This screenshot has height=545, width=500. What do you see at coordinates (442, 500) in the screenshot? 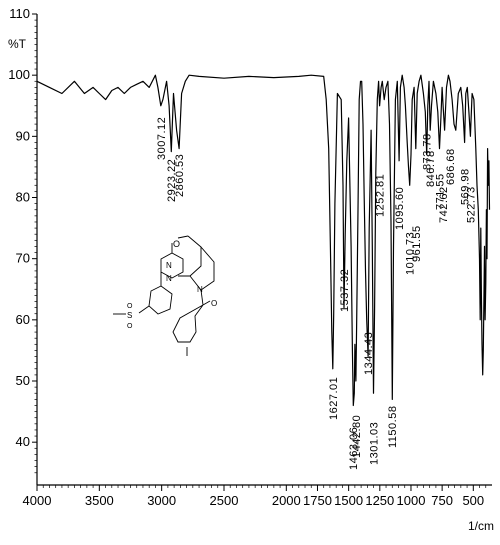
I see `x-tick-label: 750` at bounding box center [442, 500].